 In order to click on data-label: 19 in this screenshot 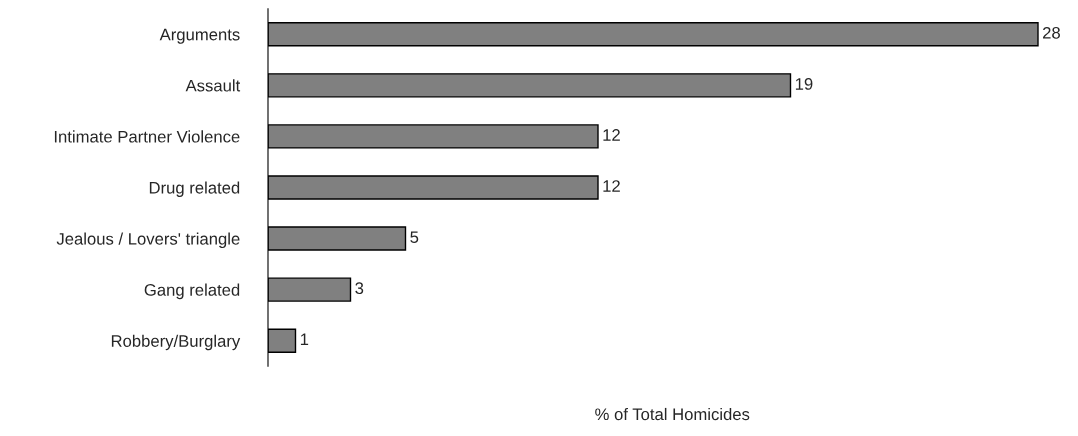, I will do `click(804, 84)`.